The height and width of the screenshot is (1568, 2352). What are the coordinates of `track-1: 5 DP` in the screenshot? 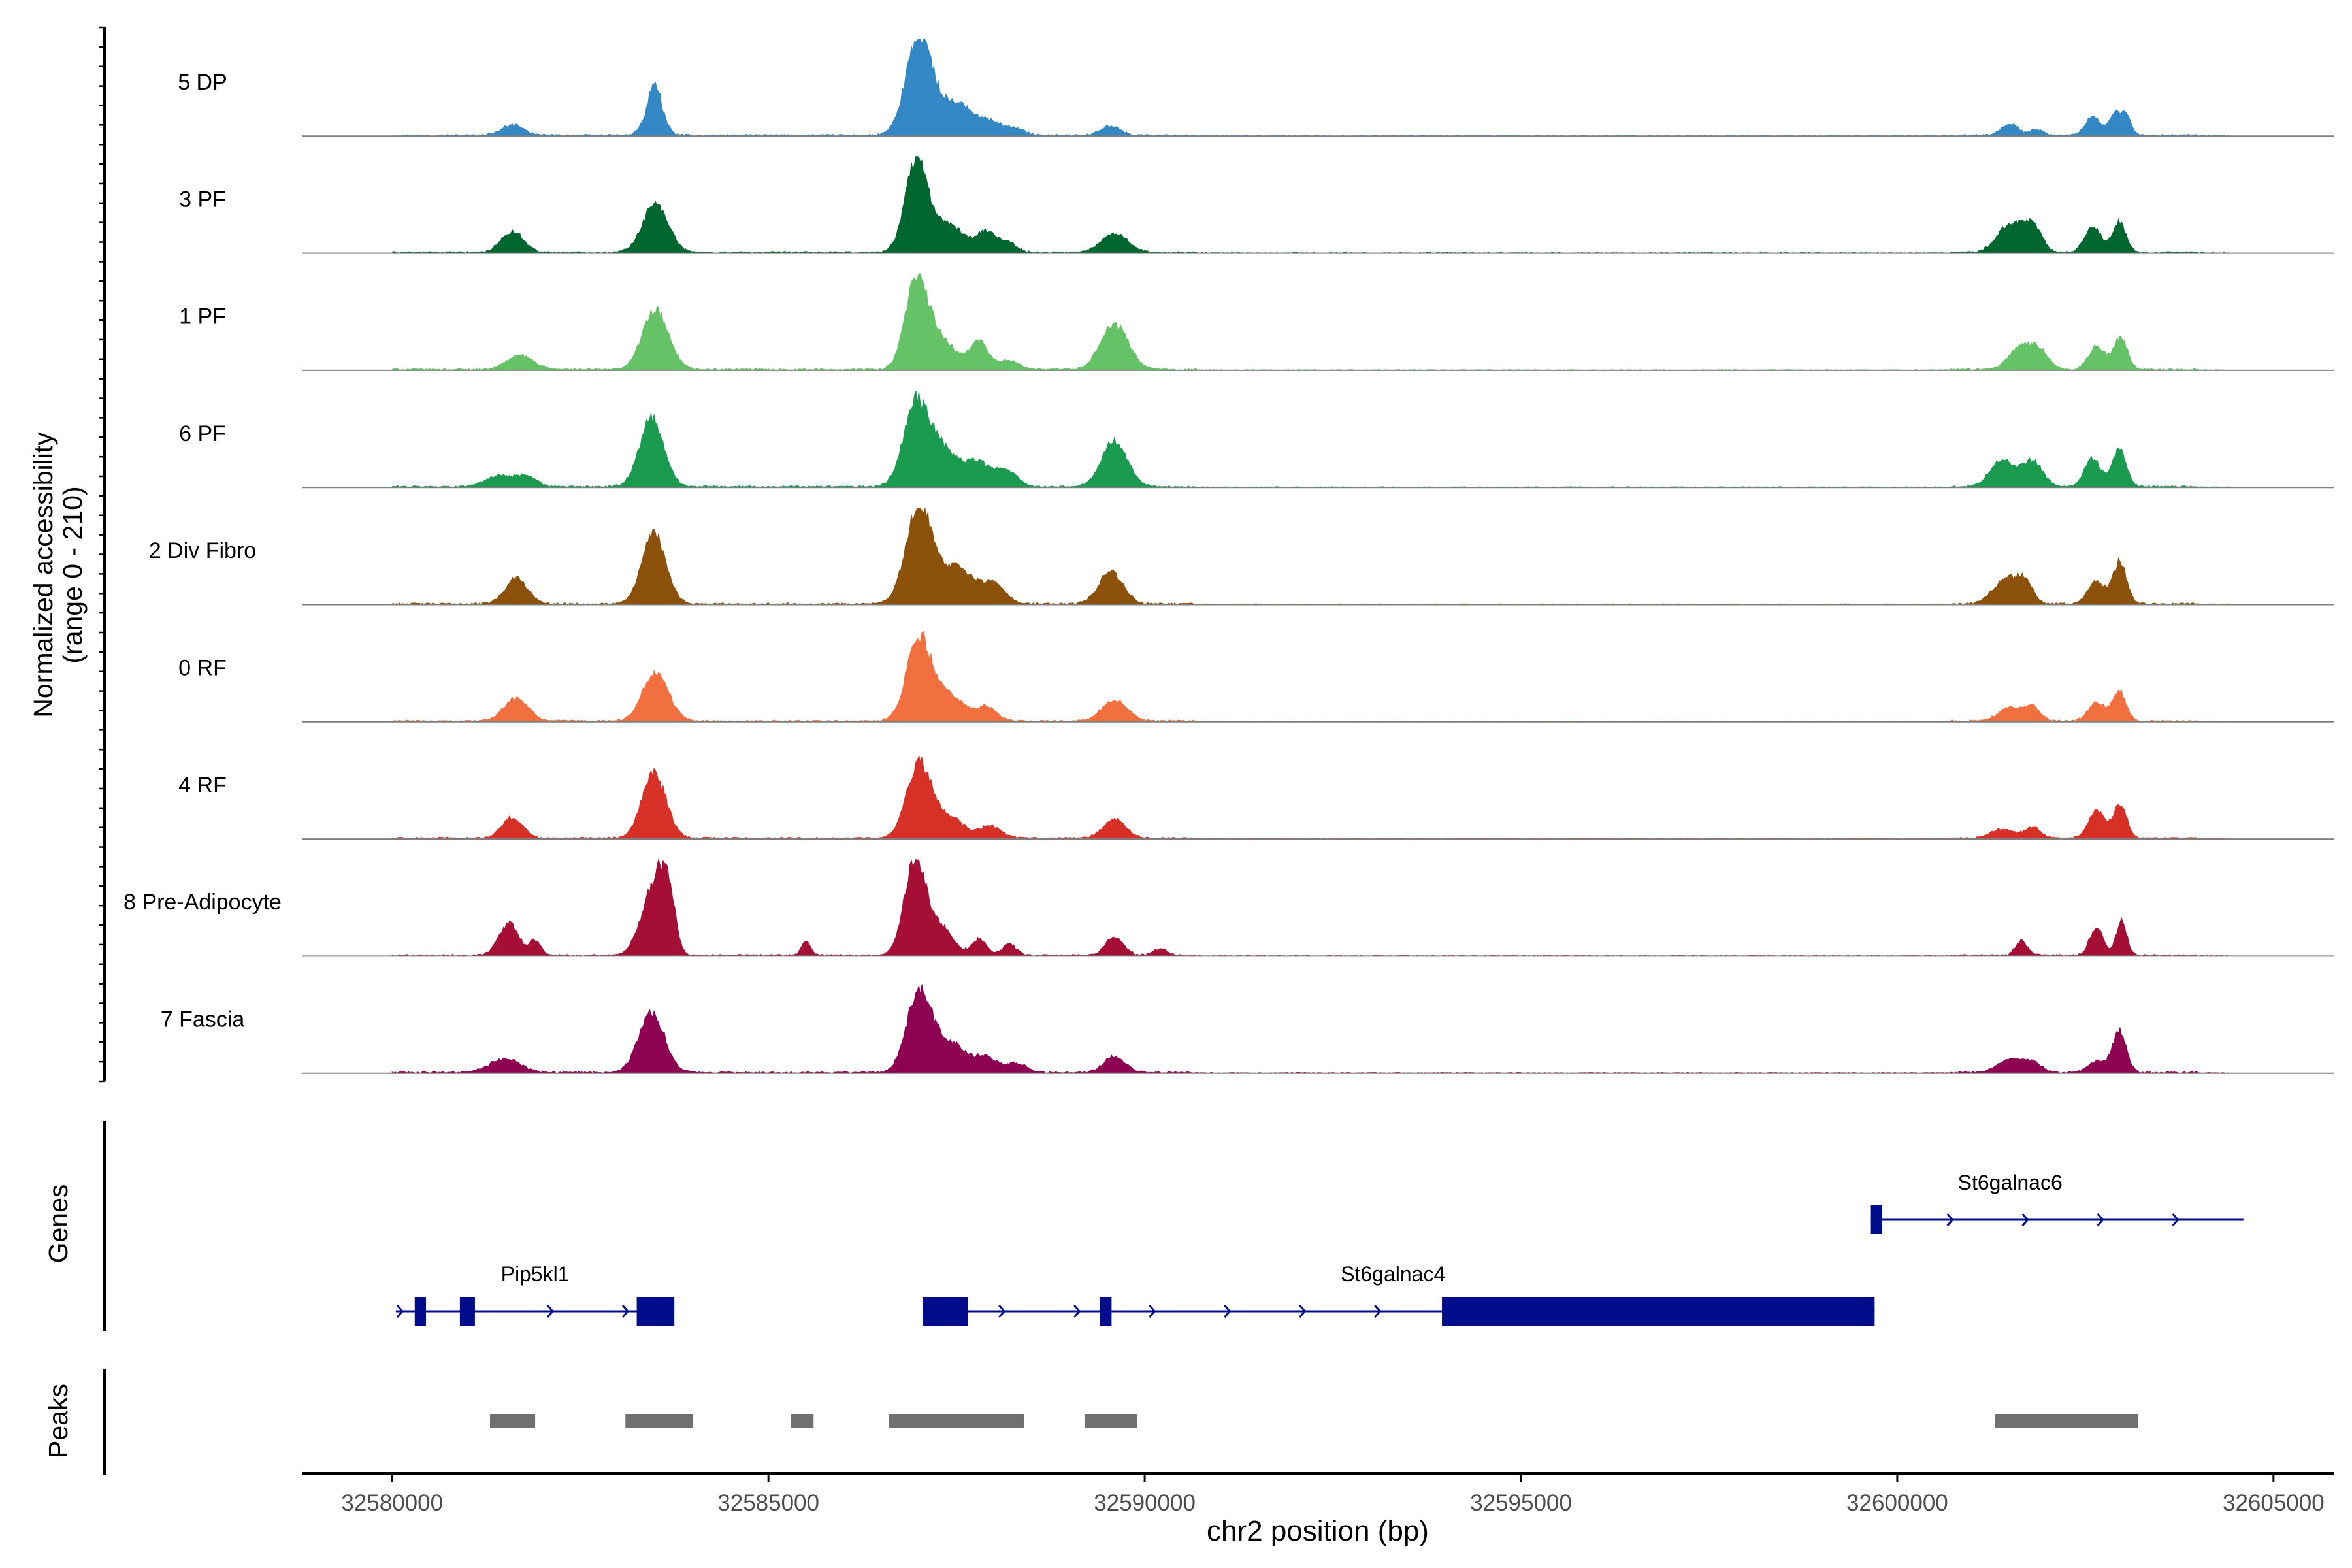 It's located at (1256, 88).